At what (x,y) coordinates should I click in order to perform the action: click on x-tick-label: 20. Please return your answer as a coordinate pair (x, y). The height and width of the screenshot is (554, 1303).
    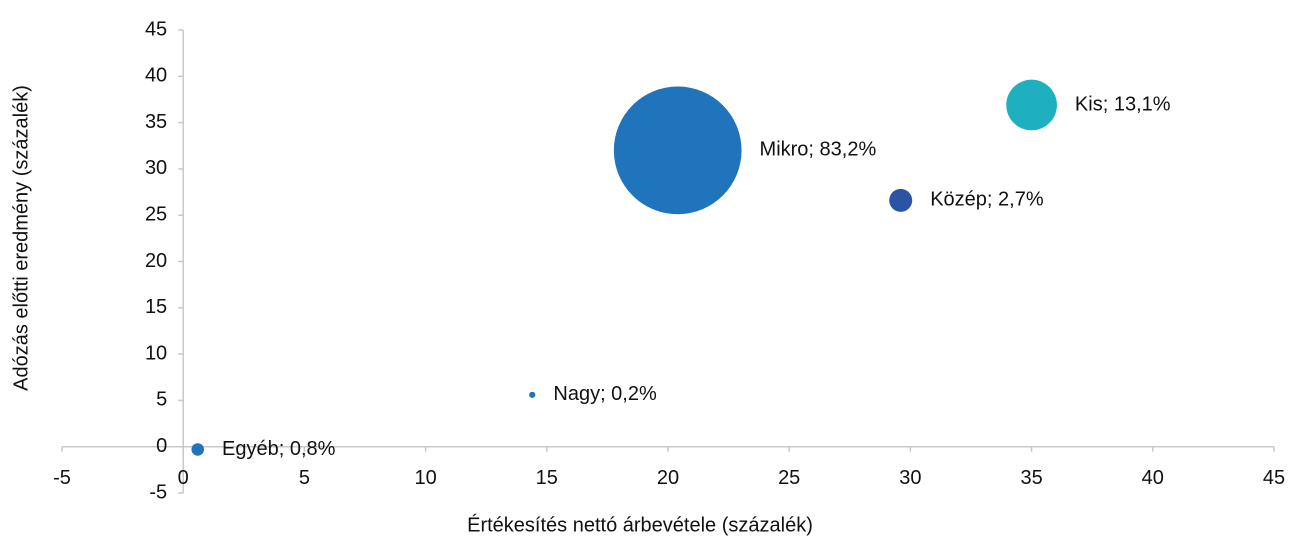
    Looking at the image, I should click on (668, 478).